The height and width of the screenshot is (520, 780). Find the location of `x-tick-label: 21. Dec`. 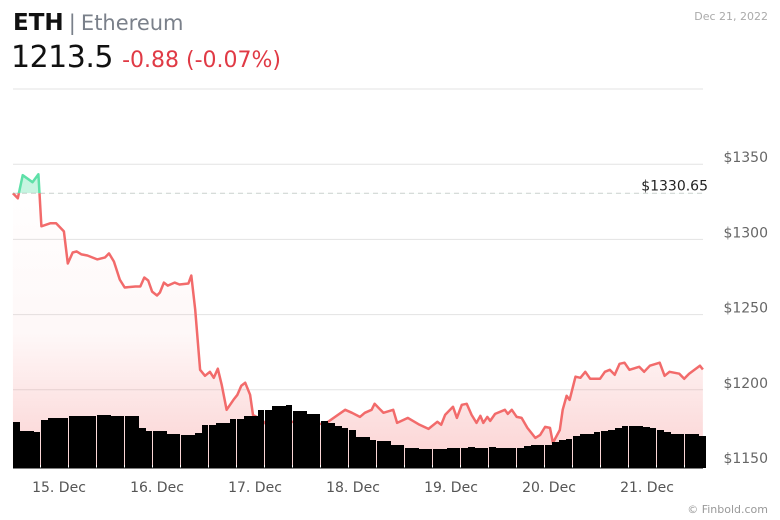

x-tick-label: 21. Dec is located at coordinates (647, 488).